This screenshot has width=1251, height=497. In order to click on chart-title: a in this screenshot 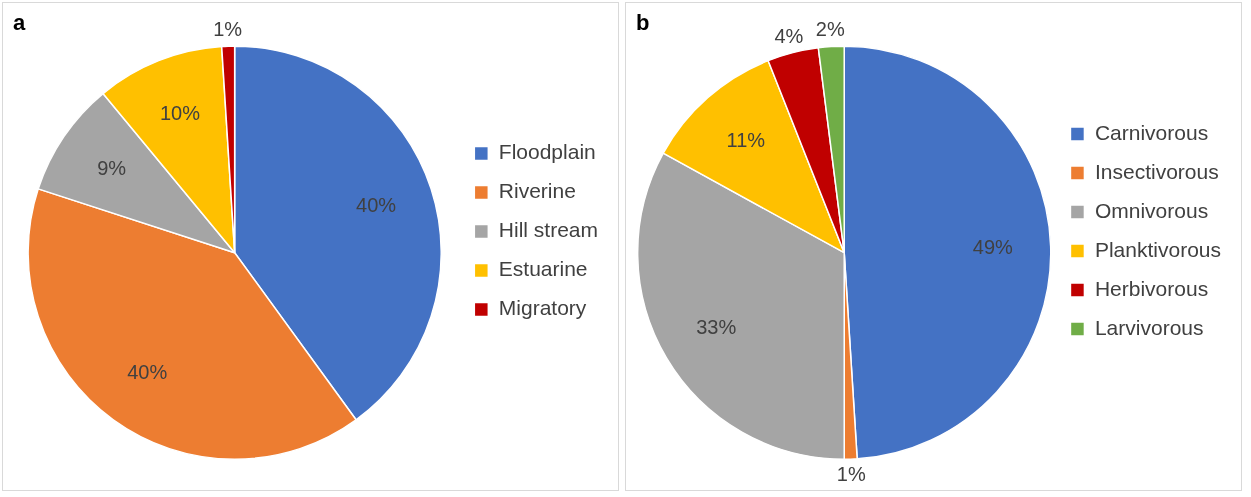, I will do `click(19, 23)`.